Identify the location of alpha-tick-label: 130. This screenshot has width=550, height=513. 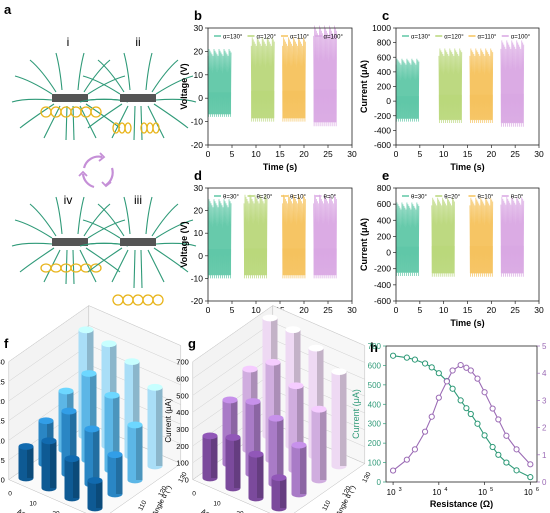
(366, 477).